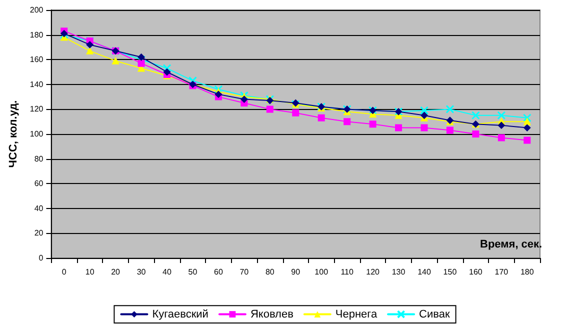 The width and height of the screenshot is (570, 327). What do you see at coordinates (37, 84) in the screenshot?
I see `y-tick-label: 140` at bounding box center [37, 84].